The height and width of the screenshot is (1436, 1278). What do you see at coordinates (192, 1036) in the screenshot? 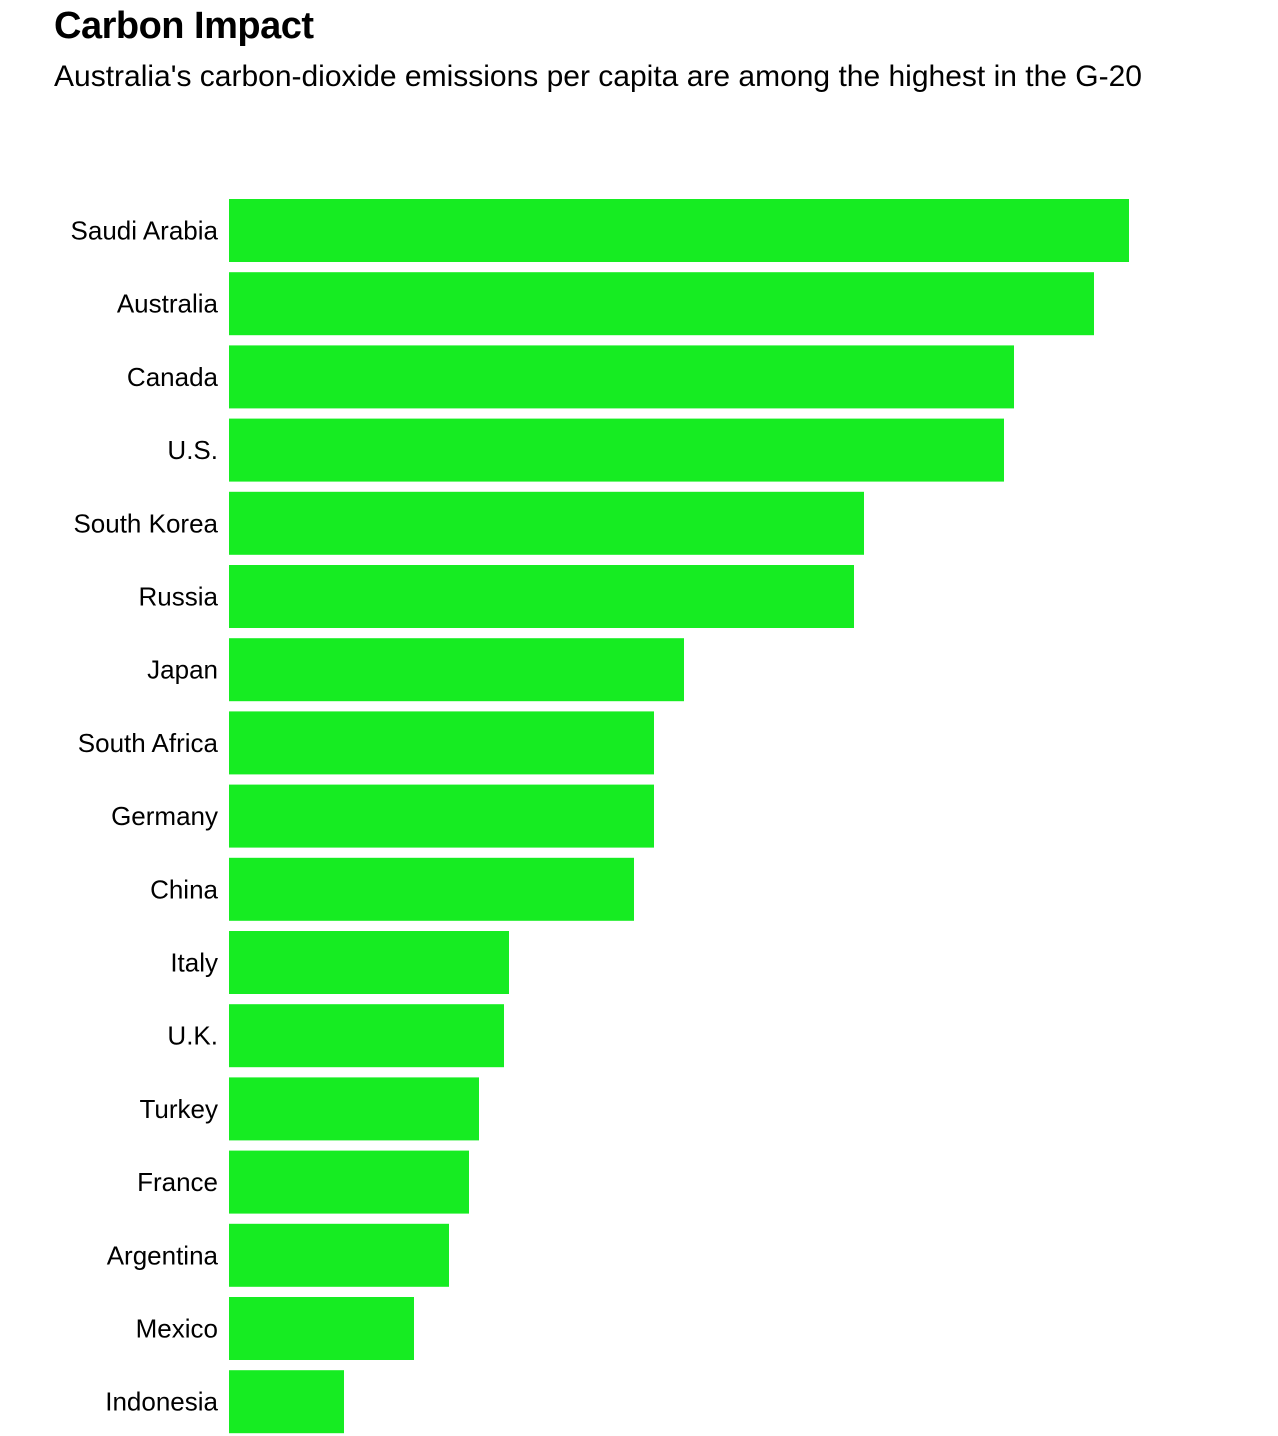
I see `category-label-u-k: U.K.` at bounding box center [192, 1036].